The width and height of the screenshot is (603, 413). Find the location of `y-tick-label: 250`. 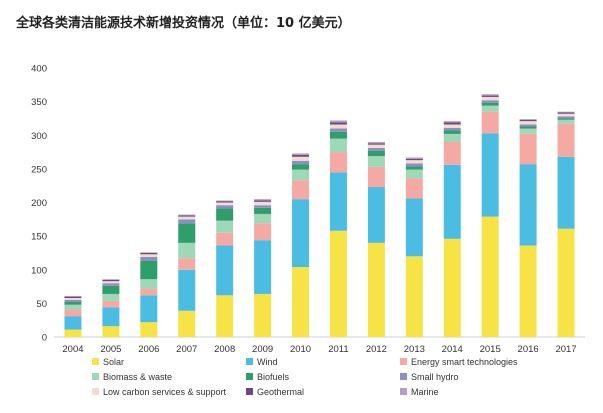

y-tick-label: 250 is located at coordinates (39, 169).